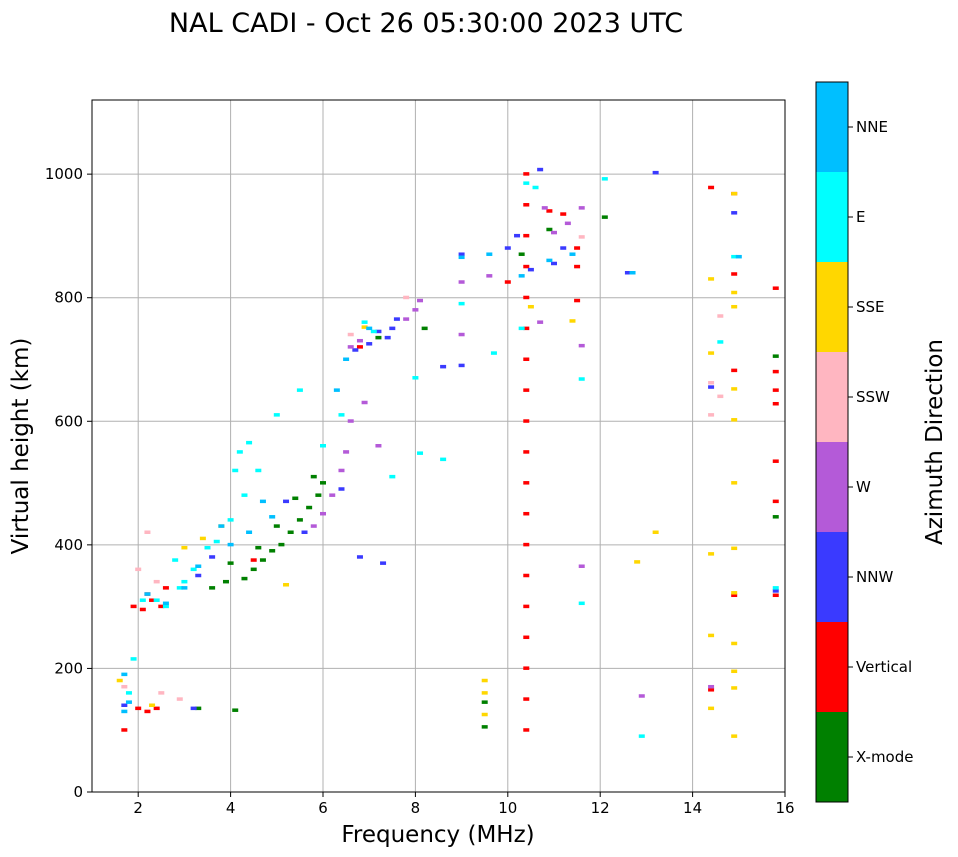 The height and width of the screenshot is (857, 958). Describe the element at coordinates (692, 808) in the screenshot. I see `x-tick-label: 14` at that location.